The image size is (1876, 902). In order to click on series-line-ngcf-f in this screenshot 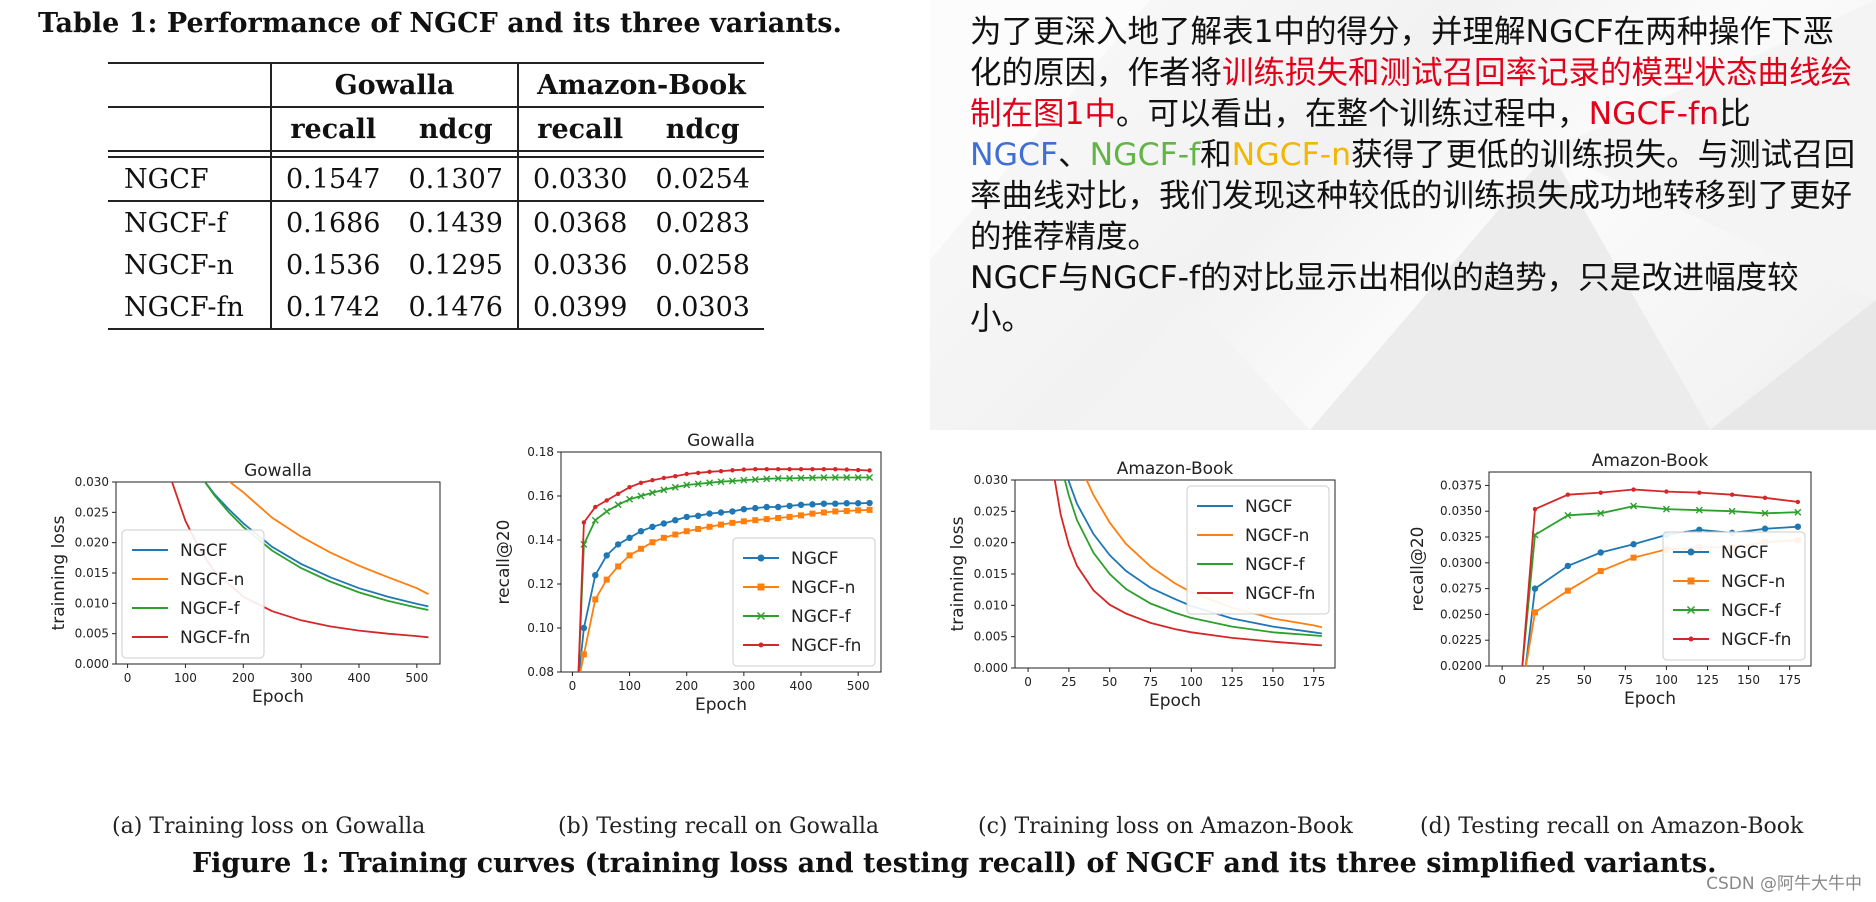, I will do `click(1192, 558)`.